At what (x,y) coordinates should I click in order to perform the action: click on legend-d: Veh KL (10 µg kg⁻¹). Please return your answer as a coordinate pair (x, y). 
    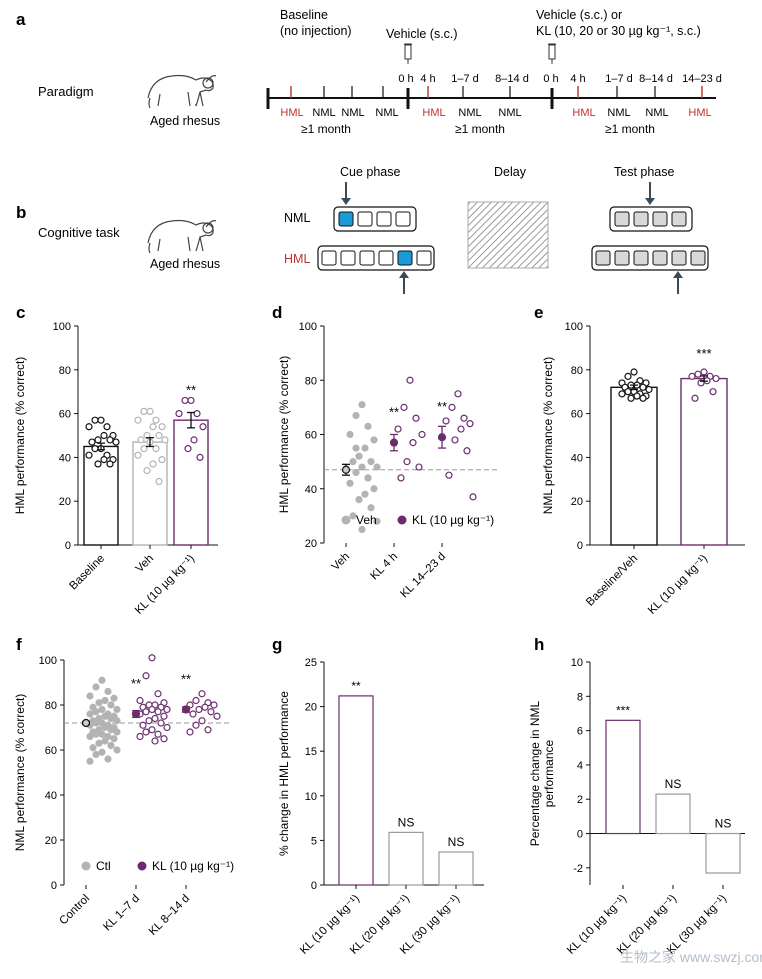
    Looking at the image, I should click on (417, 520).